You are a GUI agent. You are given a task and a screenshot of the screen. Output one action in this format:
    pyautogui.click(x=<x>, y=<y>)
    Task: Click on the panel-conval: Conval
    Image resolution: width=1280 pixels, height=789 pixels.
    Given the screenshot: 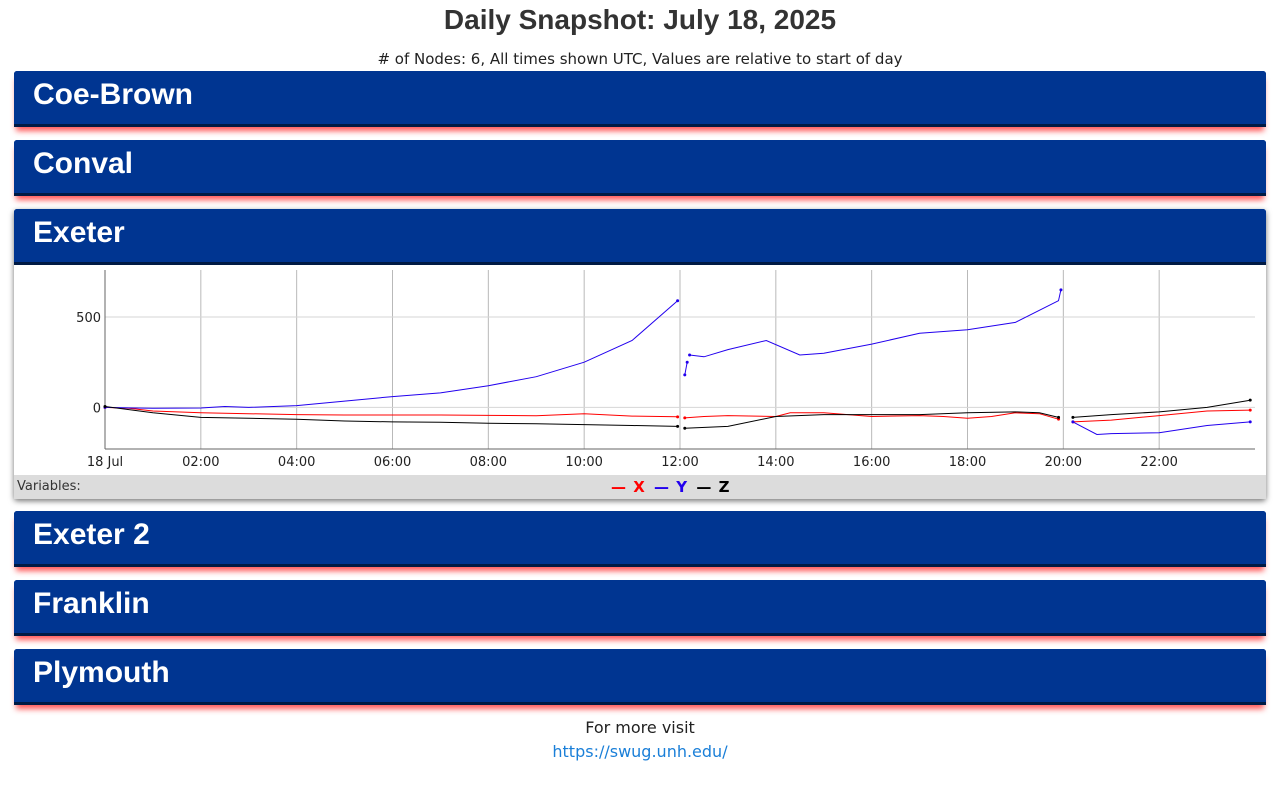 What is the action you would take?
    pyautogui.click(x=640, y=168)
    